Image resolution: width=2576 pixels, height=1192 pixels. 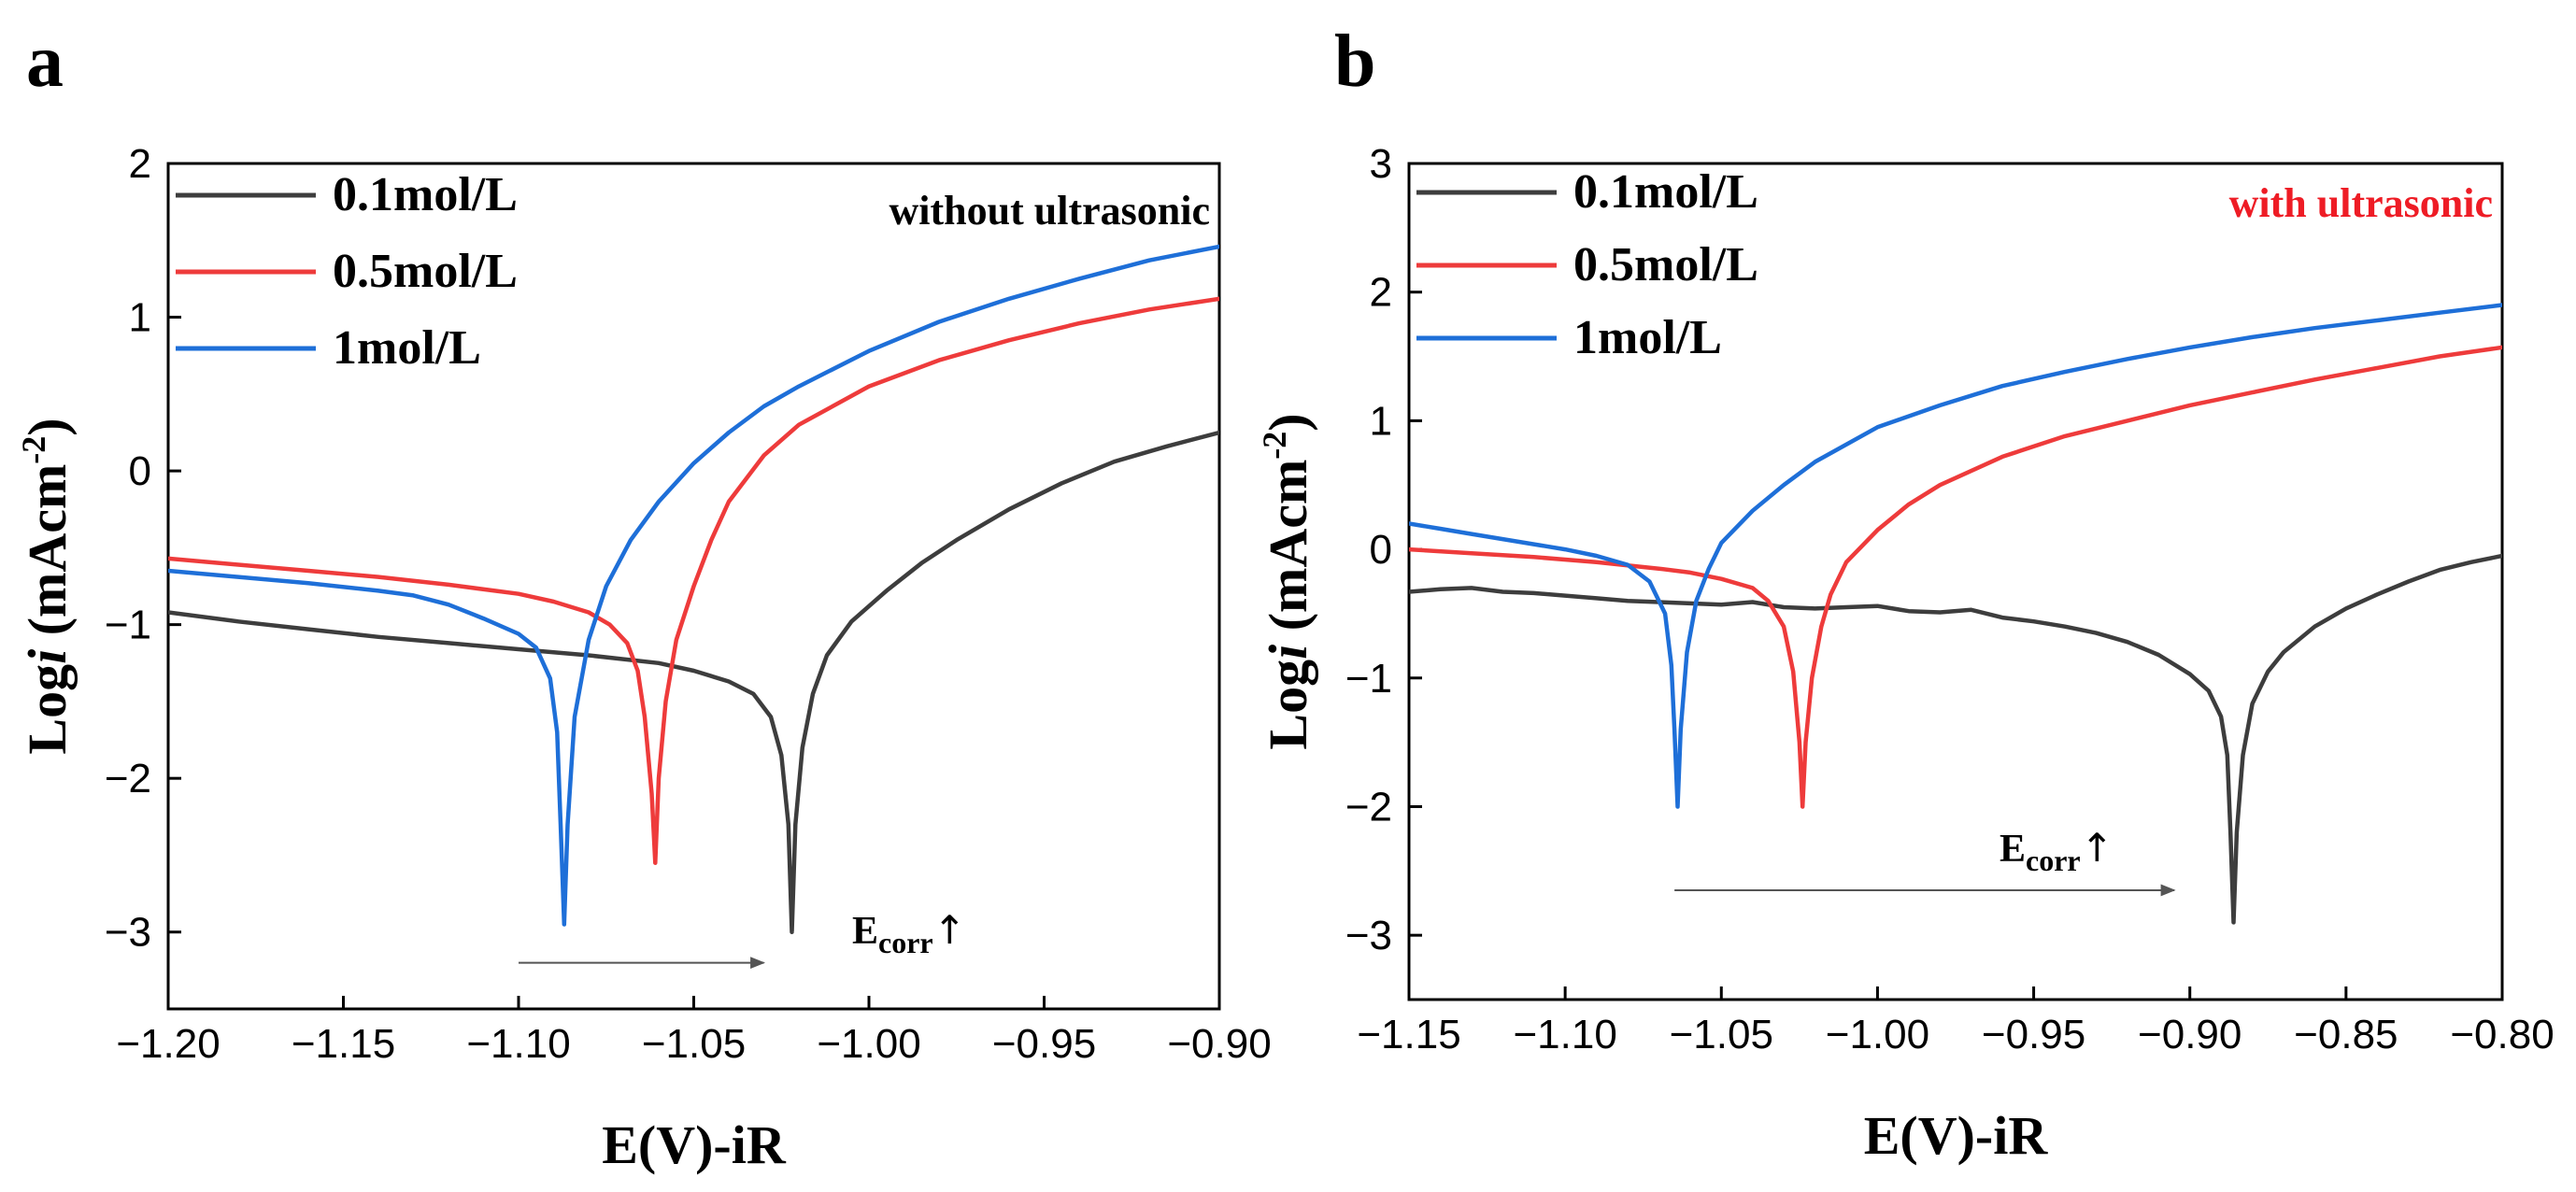 What do you see at coordinates (168, 1044) in the screenshot?
I see `x-tick-label: −1.20` at bounding box center [168, 1044].